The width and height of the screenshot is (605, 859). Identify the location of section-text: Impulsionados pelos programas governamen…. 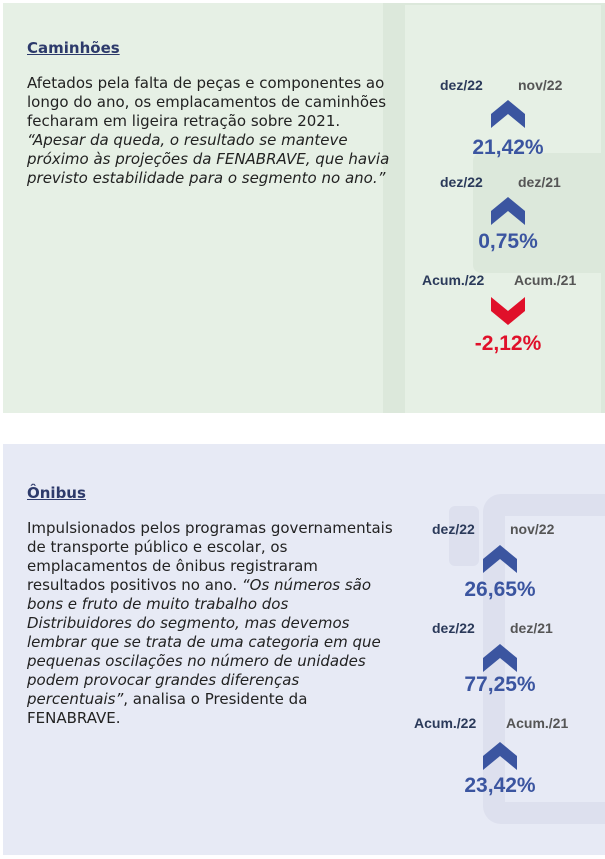
(212, 623).